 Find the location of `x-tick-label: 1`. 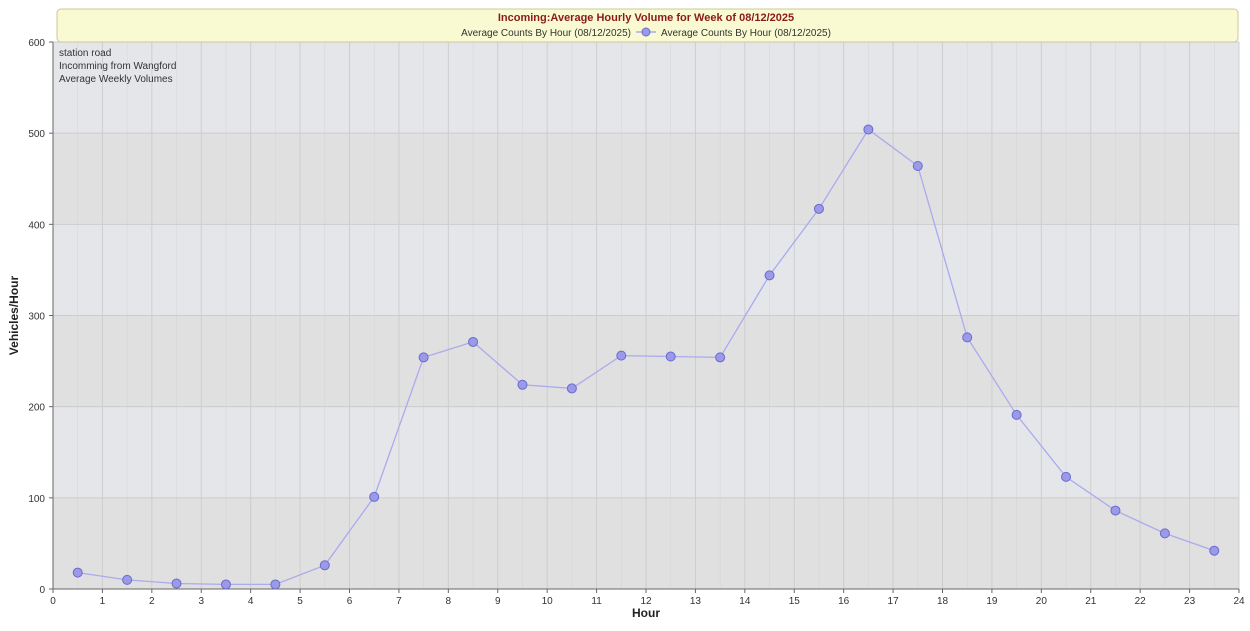

x-tick-label: 1 is located at coordinates (103, 601).